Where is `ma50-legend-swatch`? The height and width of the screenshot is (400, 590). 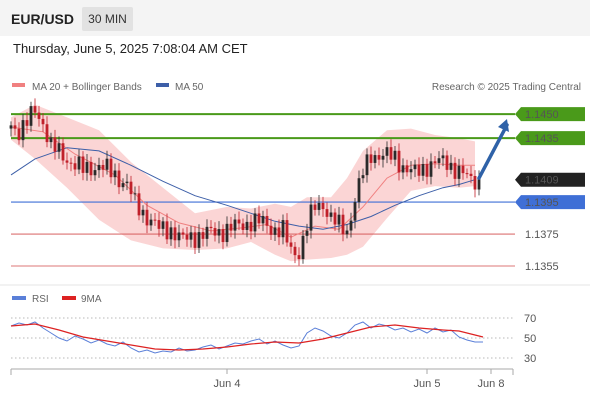 ma50-legend-swatch is located at coordinates (162, 85).